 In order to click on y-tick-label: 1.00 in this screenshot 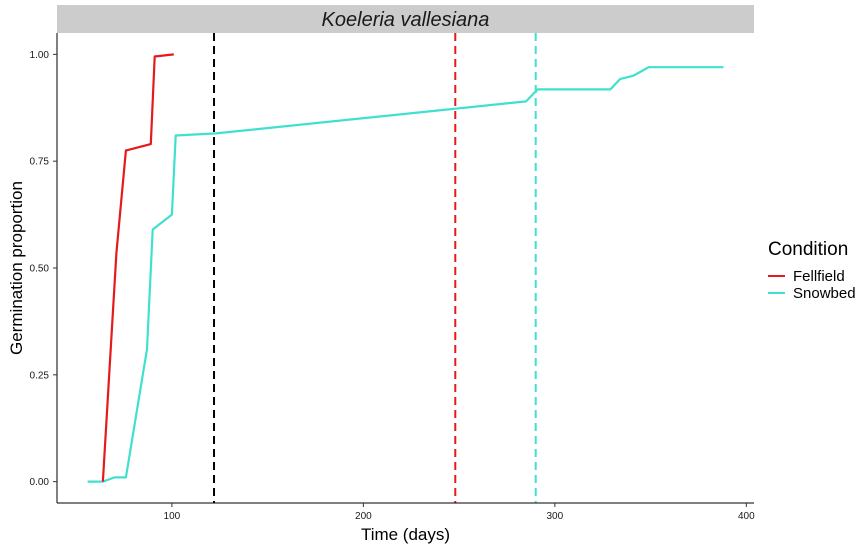, I will do `click(40, 55)`.